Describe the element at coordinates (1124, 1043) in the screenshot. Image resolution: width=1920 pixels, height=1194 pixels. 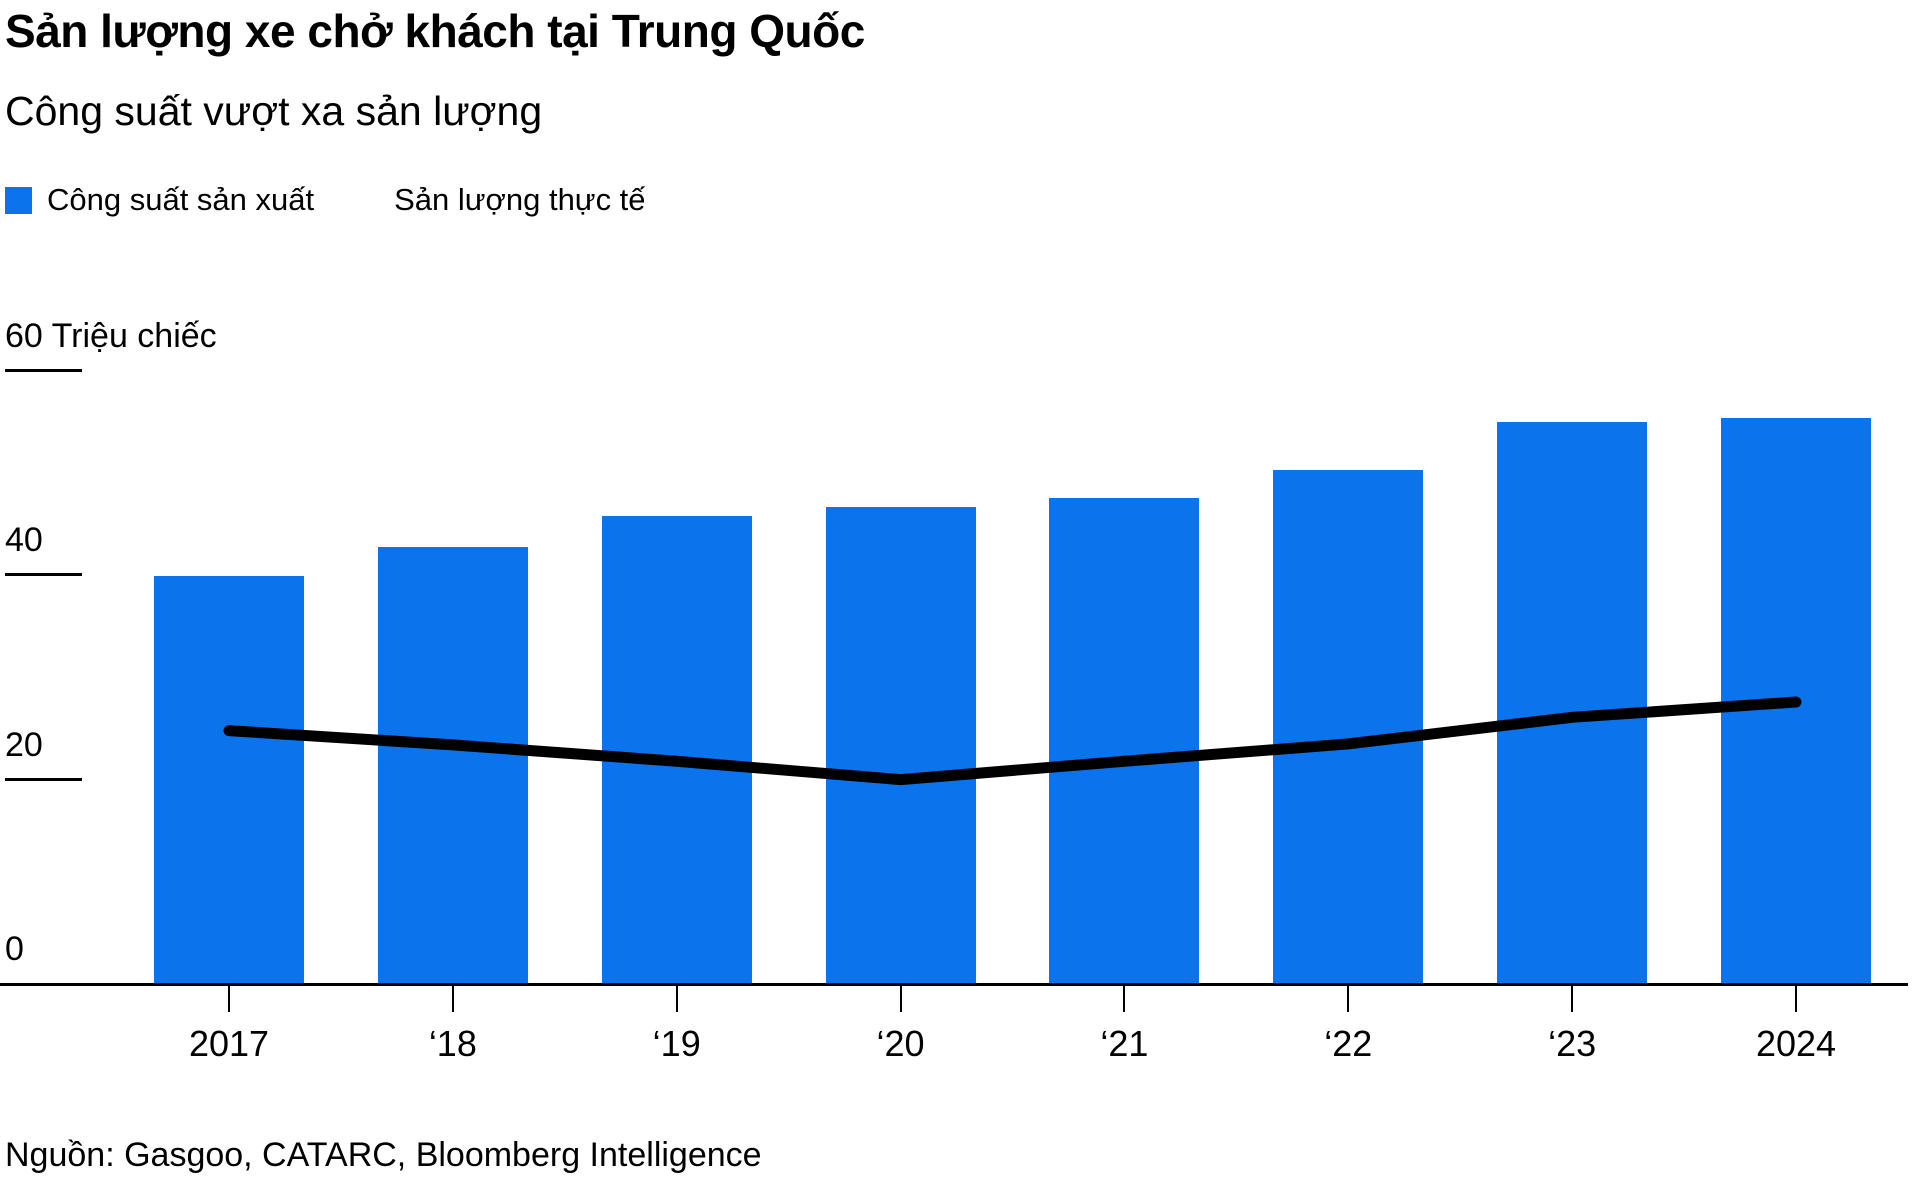
I see `x-axis-label-21: ‘21` at that location.